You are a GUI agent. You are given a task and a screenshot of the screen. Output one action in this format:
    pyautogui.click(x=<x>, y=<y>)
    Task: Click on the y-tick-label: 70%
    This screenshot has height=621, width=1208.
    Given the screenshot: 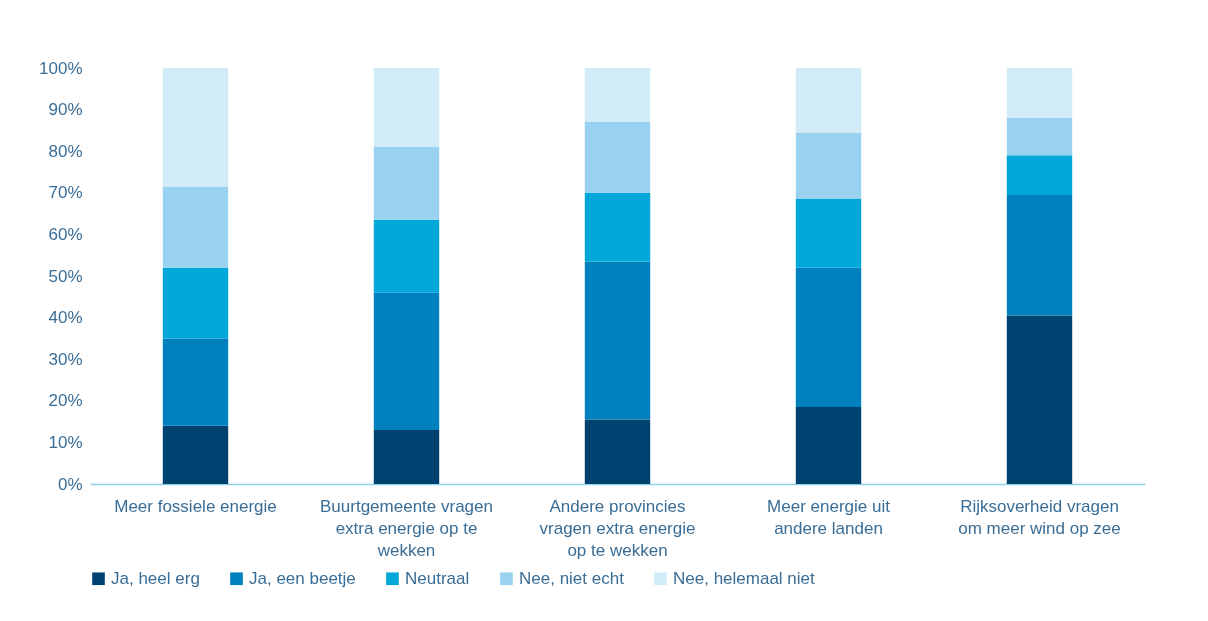 What is the action you would take?
    pyautogui.click(x=65, y=193)
    